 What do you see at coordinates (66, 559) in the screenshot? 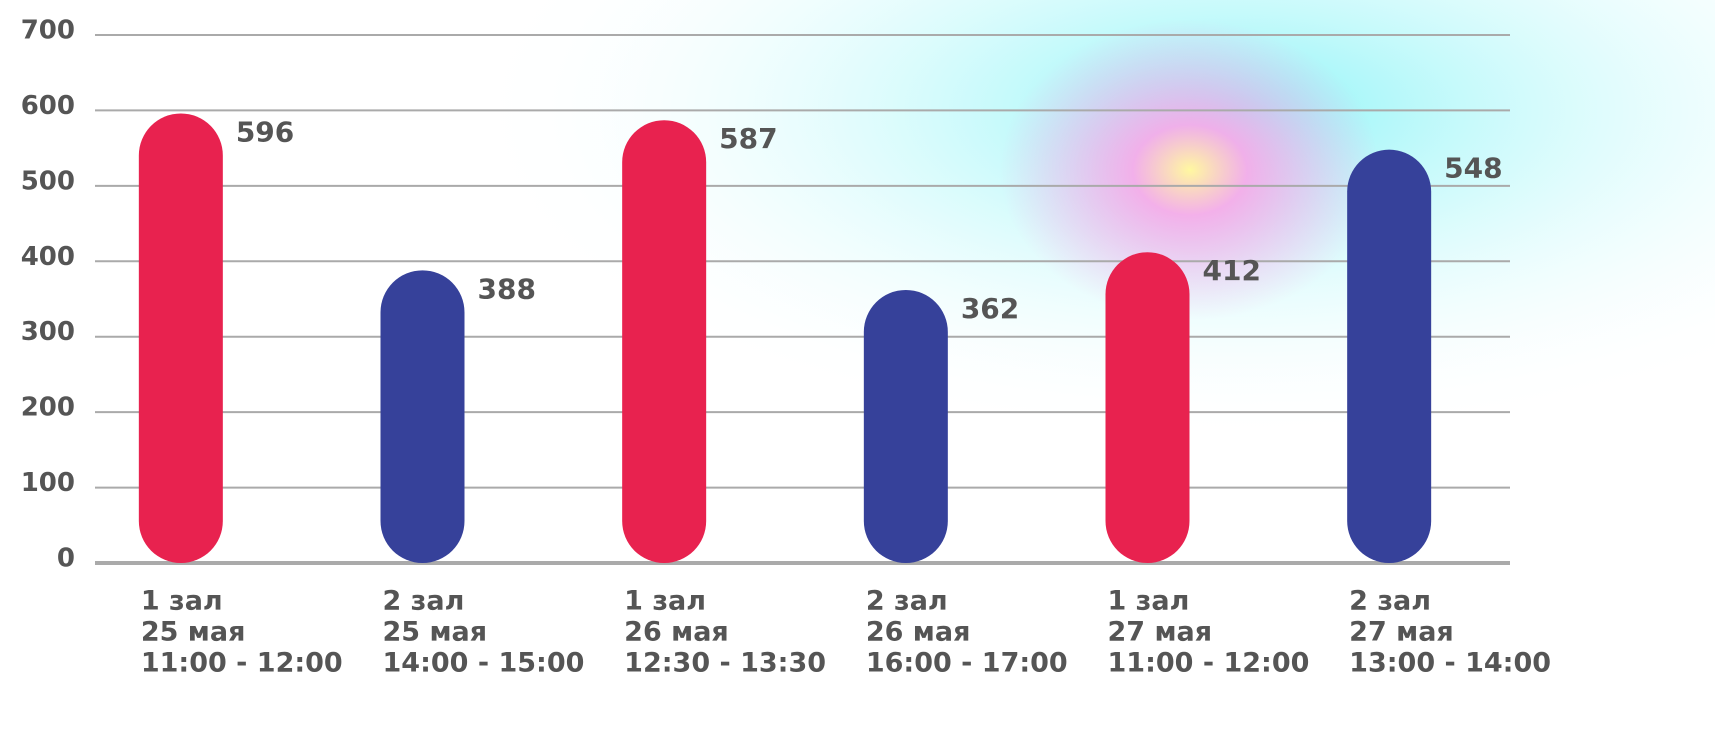
I see `y-tick-label: 0` at bounding box center [66, 559].